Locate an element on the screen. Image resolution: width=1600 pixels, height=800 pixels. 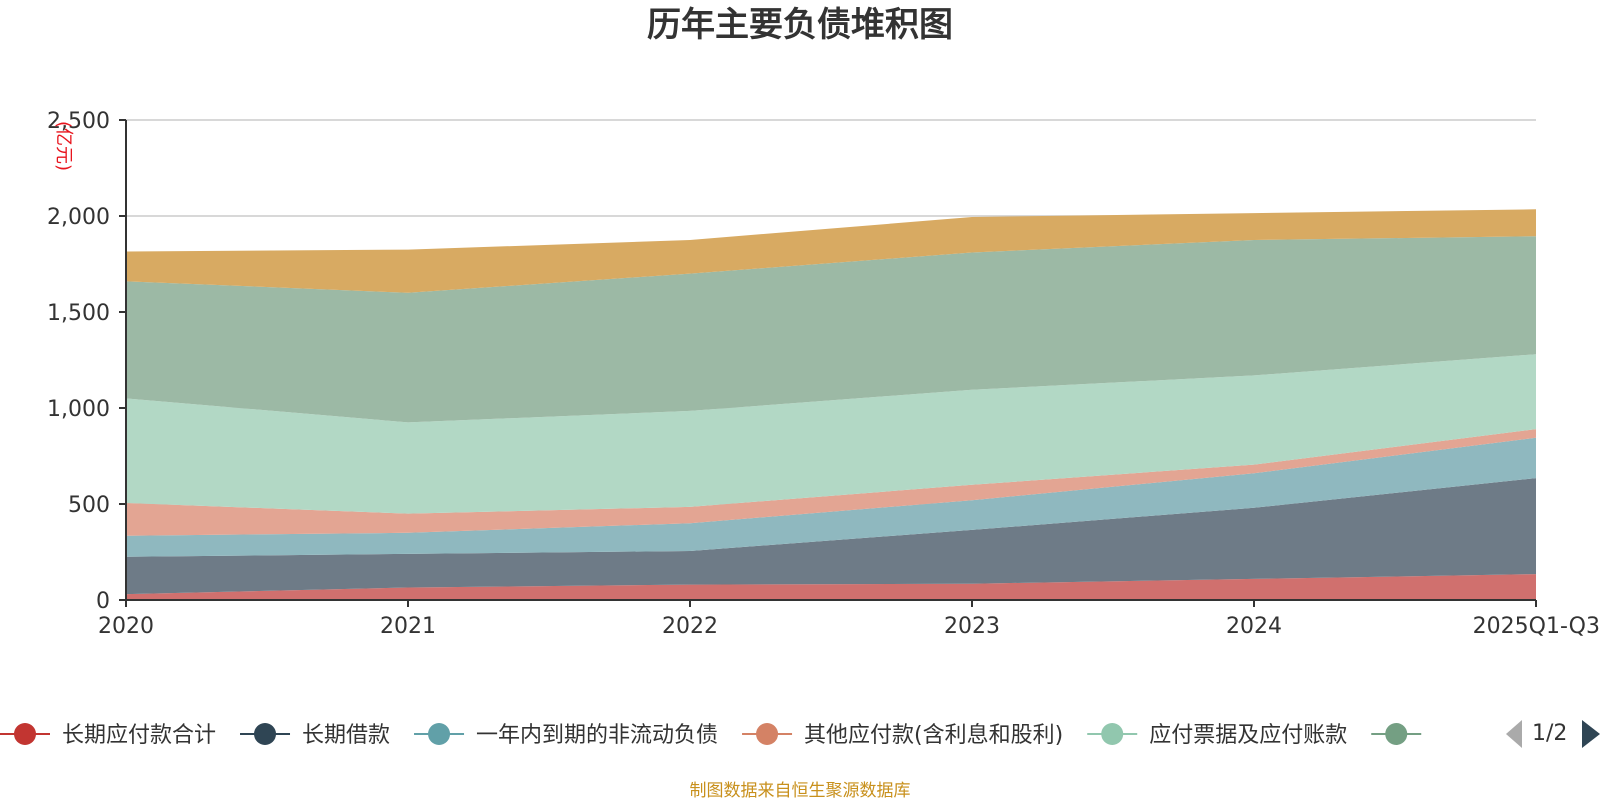
legend-next-page-icon is located at coordinates (1591, 734).